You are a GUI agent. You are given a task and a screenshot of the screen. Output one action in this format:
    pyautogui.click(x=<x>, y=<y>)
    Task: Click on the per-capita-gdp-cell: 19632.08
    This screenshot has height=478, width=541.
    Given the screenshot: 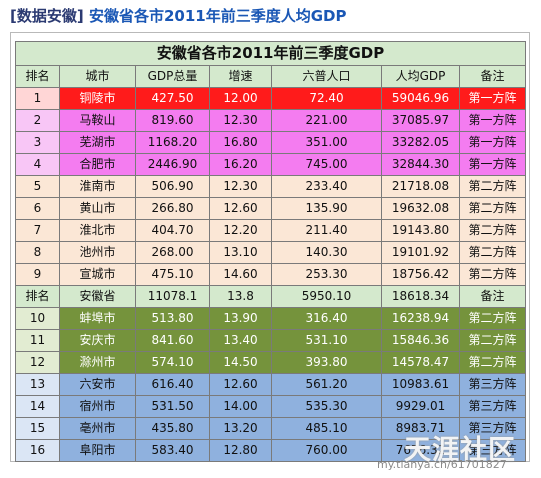 What is the action you would take?
    pyautogui.click(x=420, y=208)
    